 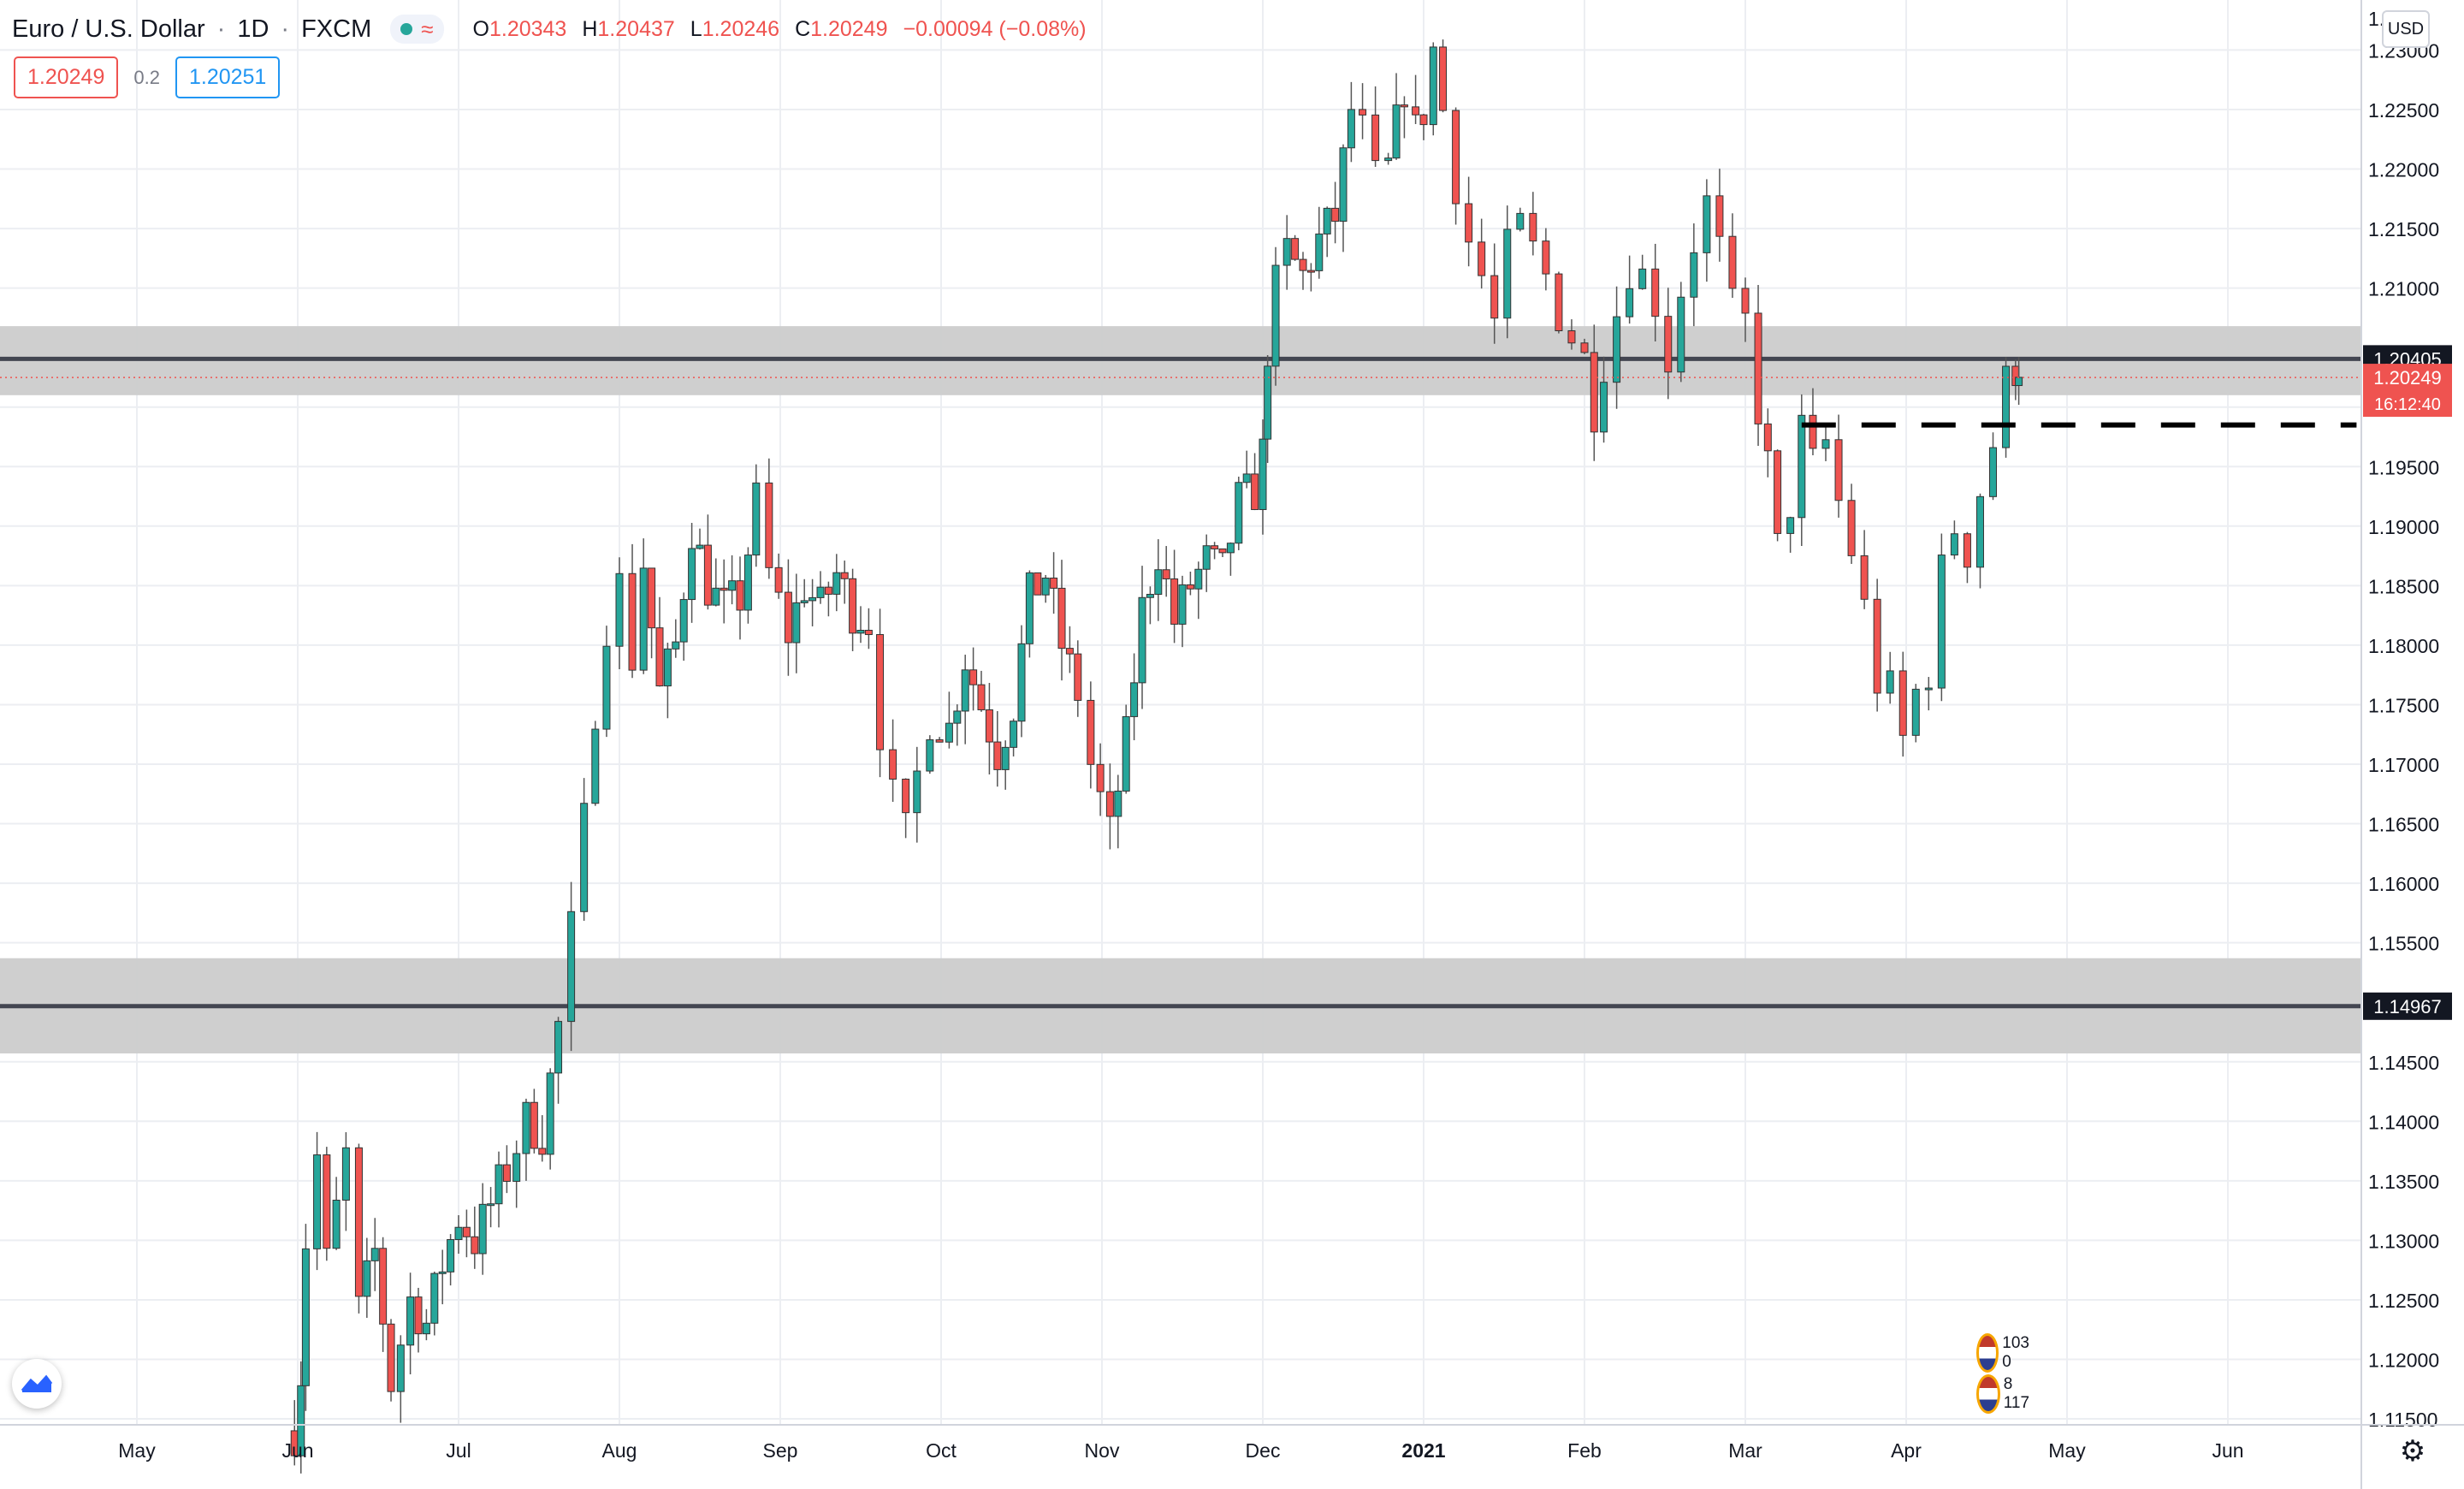 I want to click on price-tick-label: 1.21000, so click(x=2403, y=289).